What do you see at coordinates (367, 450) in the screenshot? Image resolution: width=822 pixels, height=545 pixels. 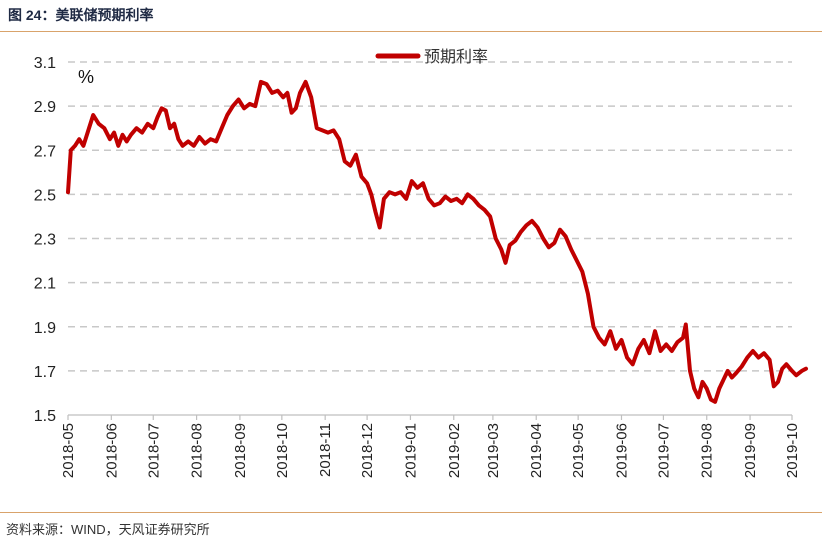 I see `x-tick-label: 2018-12` at bounding box center [367, 450].